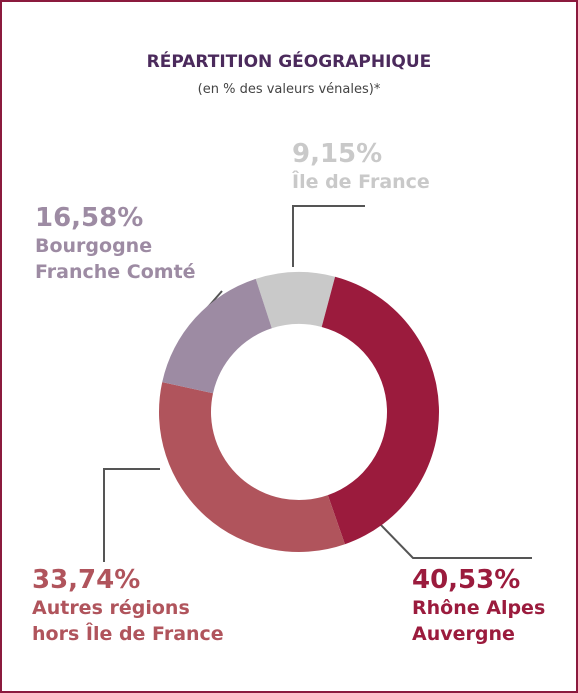 This screenshot has width=578, height=693. I want to click on slice-label: 40,53% Rhône Alpes Auvergne, so click(478, 606).